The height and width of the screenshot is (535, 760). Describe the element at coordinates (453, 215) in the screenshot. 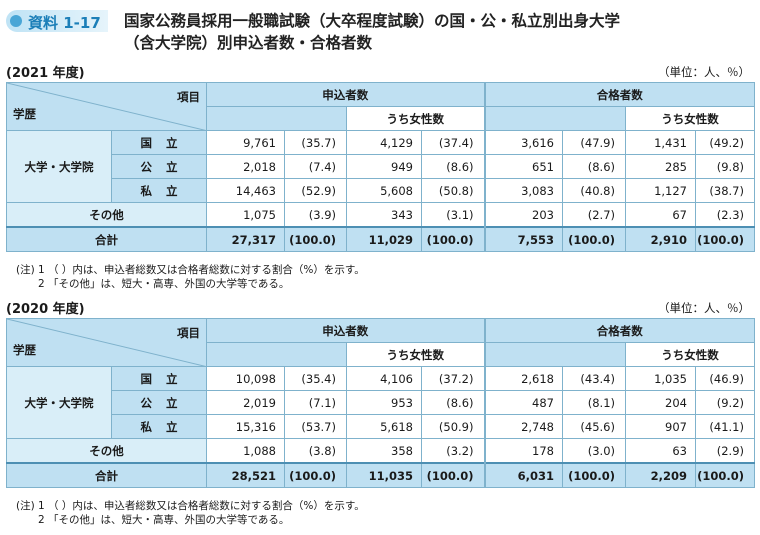

I see `cell: (3.1)` at that location.